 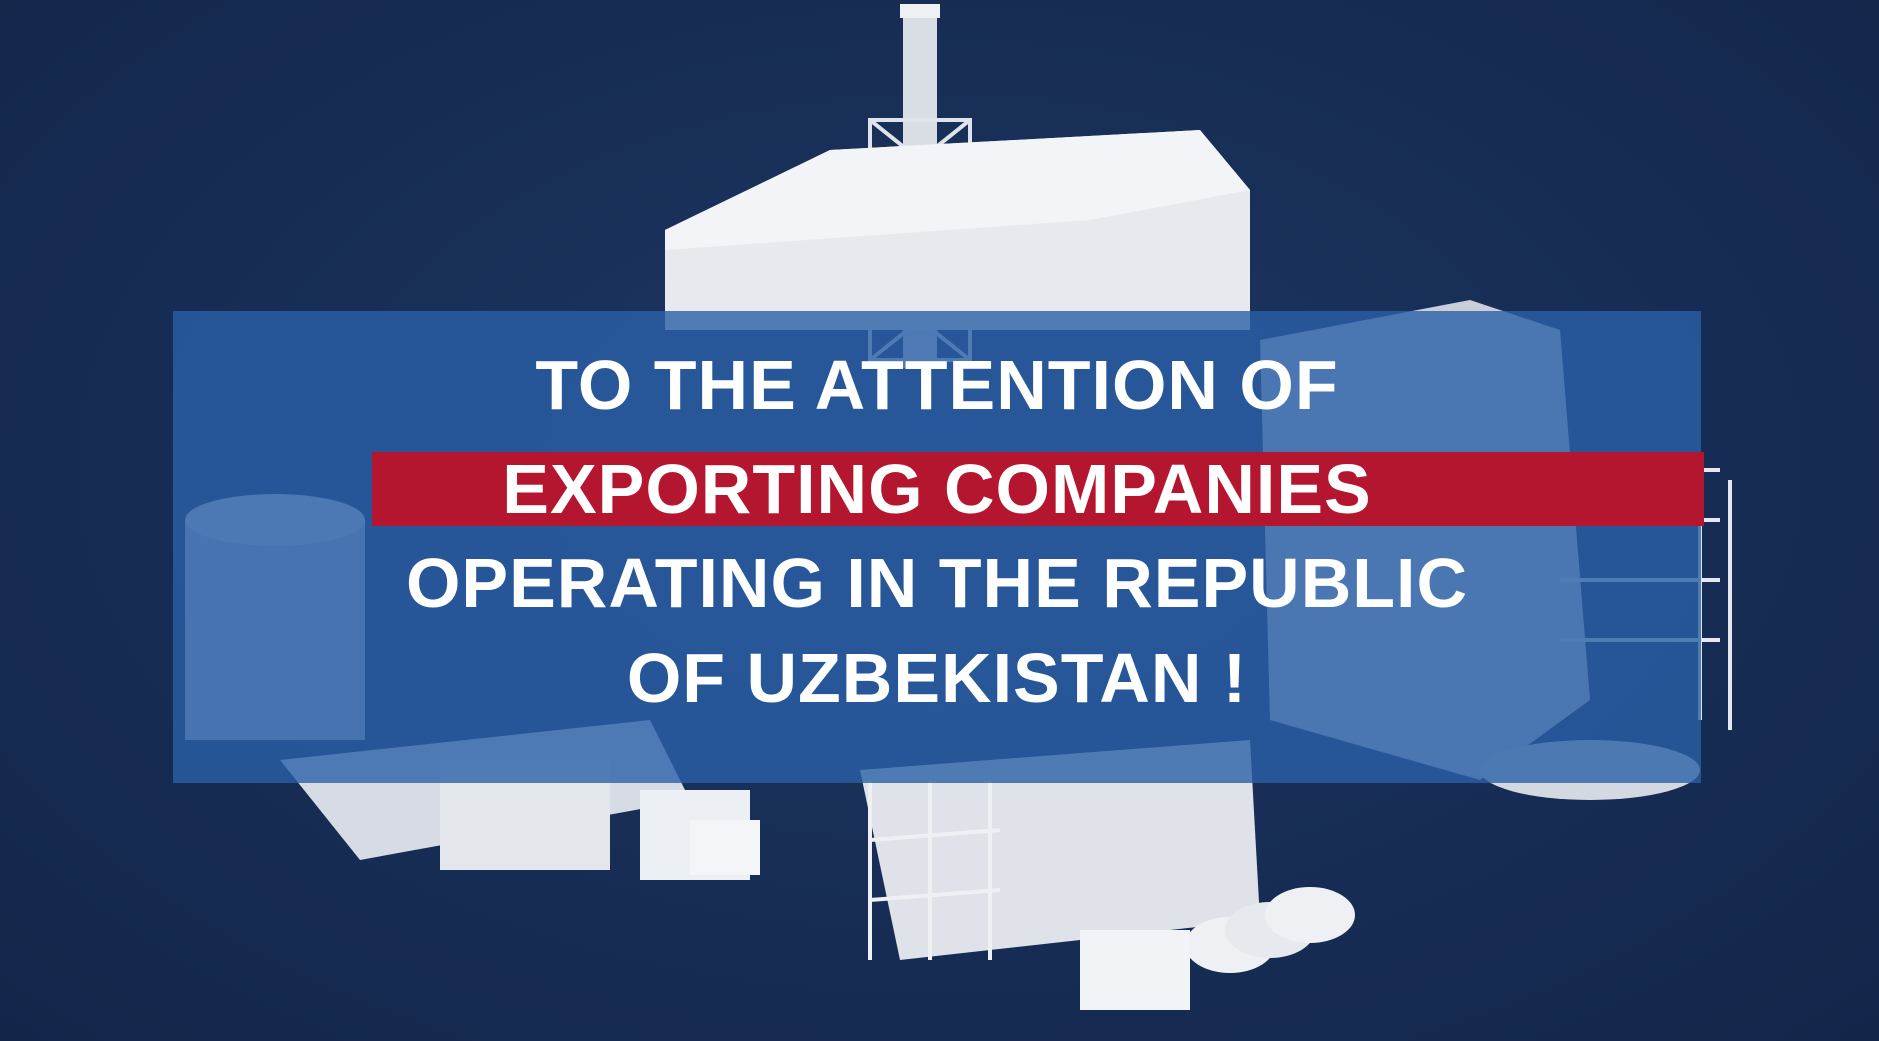 I want to click on highlight-bar, so click(x=1038, y=489).